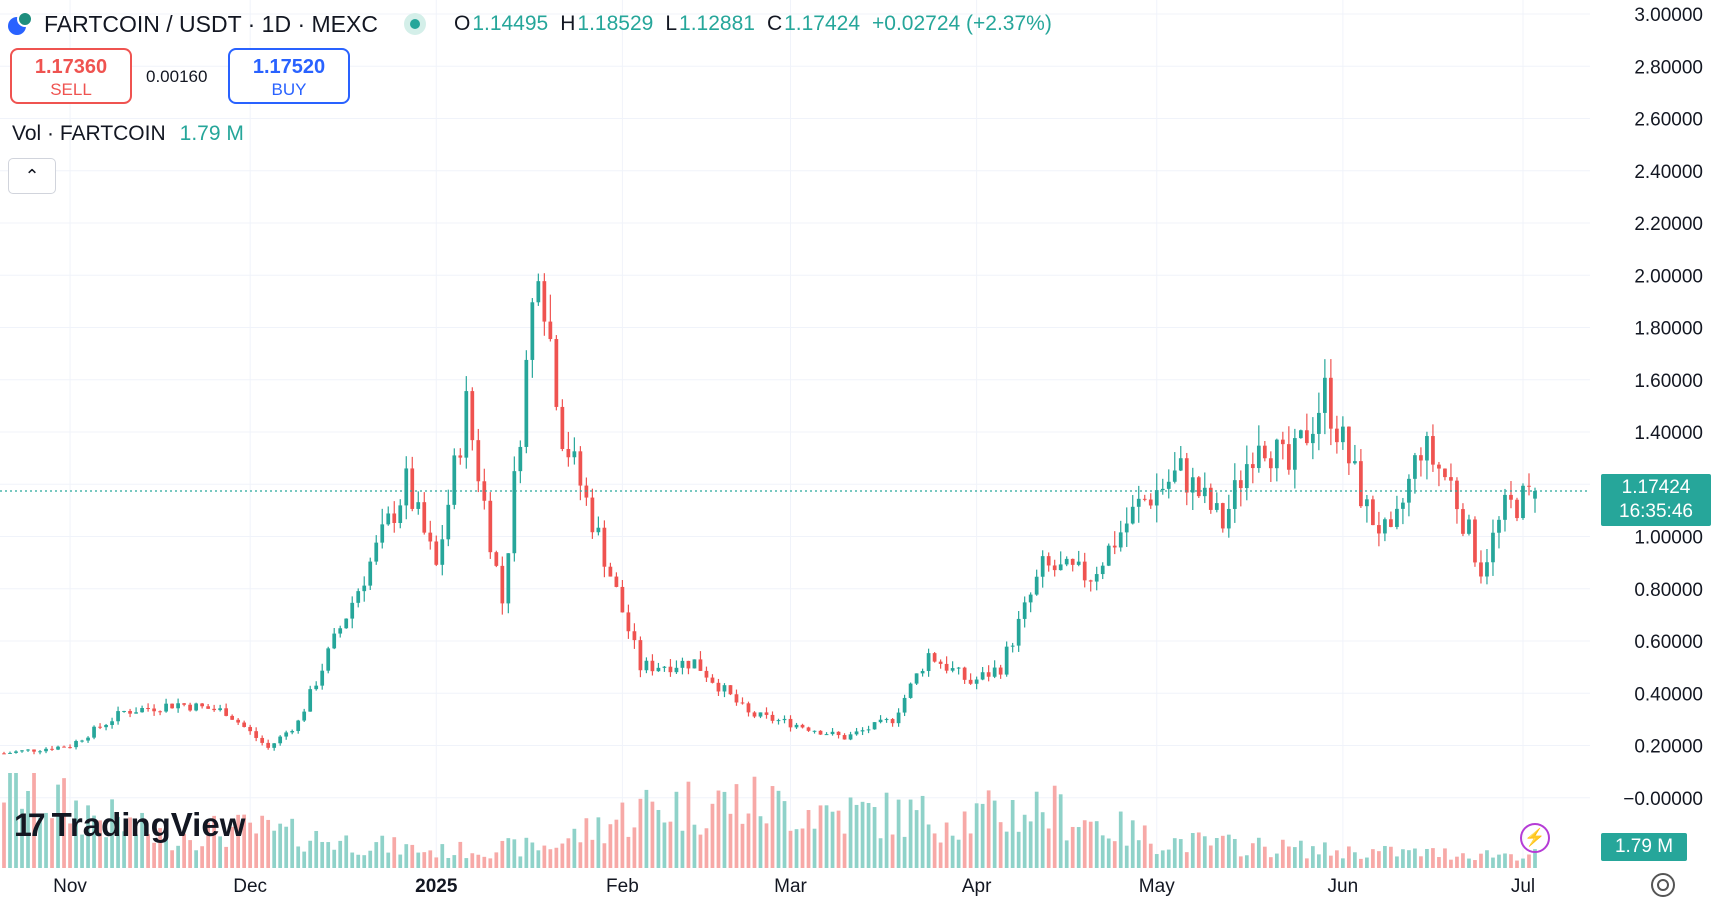  What do you see at coordinates (1663, 885) in the screenshot?
I see `gear-icon` at bounding box center [1663, 885].